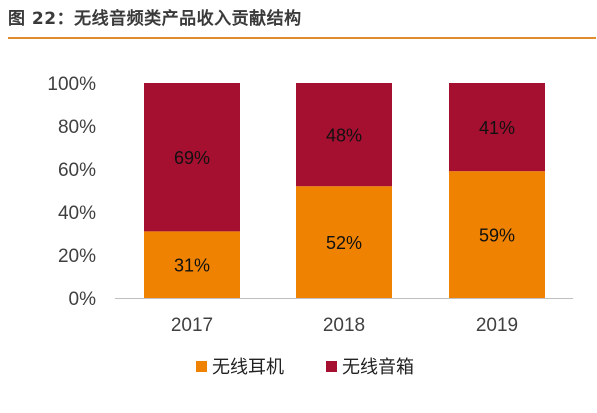 This screenshot has height=413, width=597. I want to click on bar-segment-2019-speakers, so click(497, 127).